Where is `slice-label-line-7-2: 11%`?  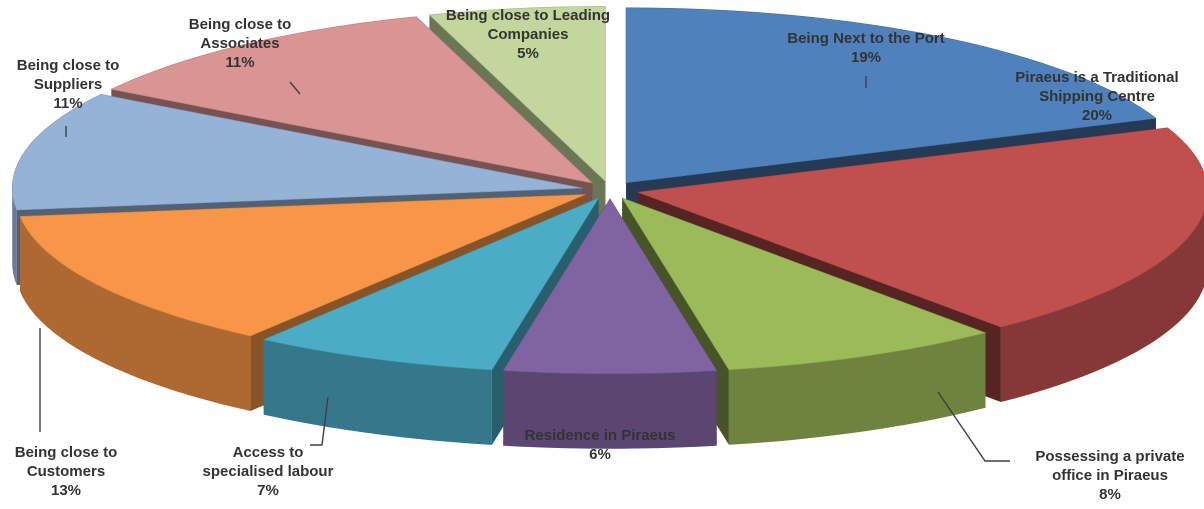
slice-label-line-7-2: 11% is located at coordinates (239, 62).